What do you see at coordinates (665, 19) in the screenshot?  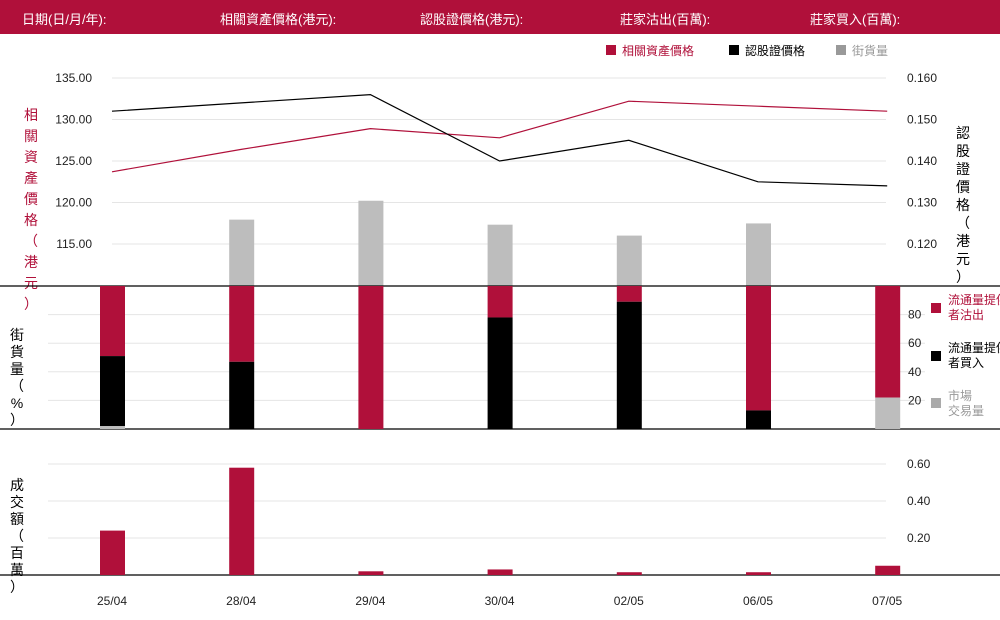 I see `header-mm-sell-label: 莊家沽出(百萬):` at bounding box center [665, 19].